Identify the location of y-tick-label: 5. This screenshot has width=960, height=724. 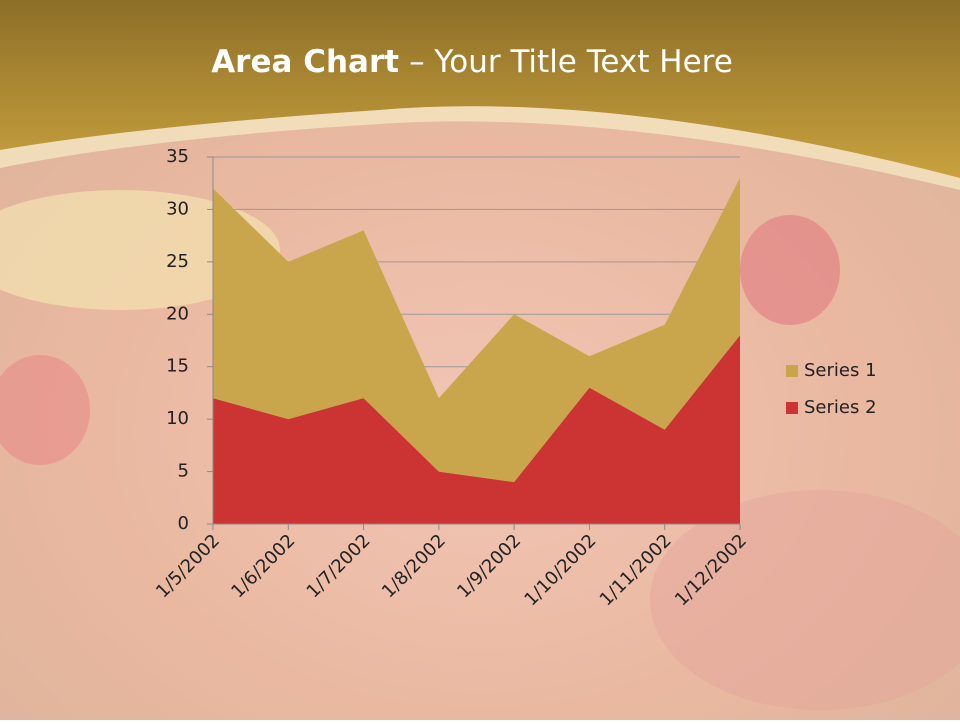
(183, 471).